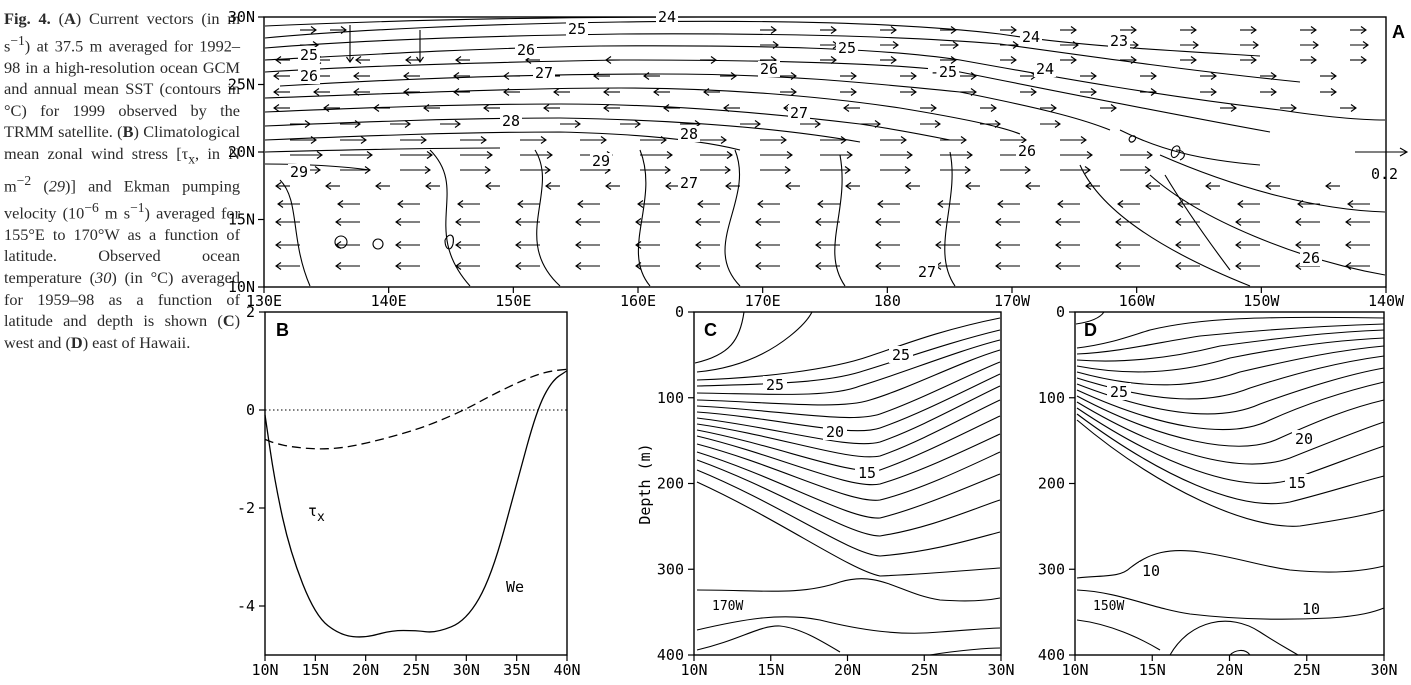  What do you see at coordinates (122, 331) in the screenshot?
I see `caption-text: ) west and (` at bounding box center [122, 331].